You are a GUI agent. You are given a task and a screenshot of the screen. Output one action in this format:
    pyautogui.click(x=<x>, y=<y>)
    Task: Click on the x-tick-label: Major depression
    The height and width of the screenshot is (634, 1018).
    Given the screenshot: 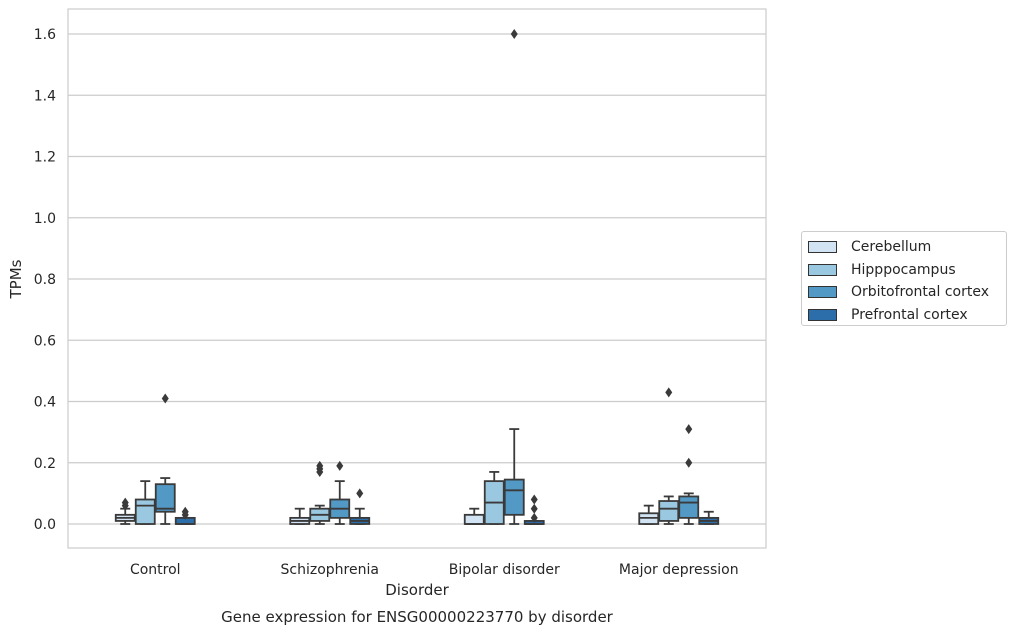 What is the action you would take?
    pyautogui.click(x=679, y=570)
    